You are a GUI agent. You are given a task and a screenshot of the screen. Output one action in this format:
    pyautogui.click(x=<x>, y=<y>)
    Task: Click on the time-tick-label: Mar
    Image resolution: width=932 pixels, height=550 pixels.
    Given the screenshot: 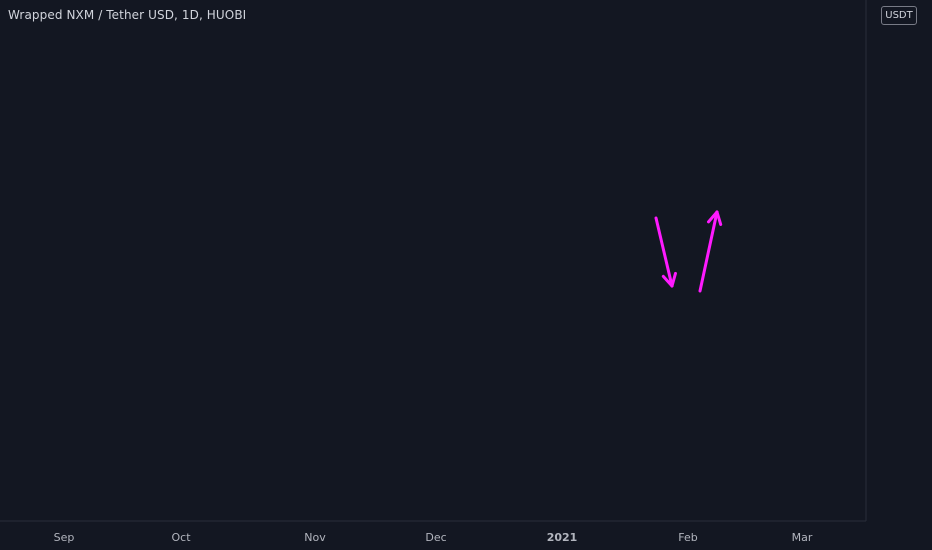 What is the action you would take?
    pyautogui.click(x=802, y=537)
    